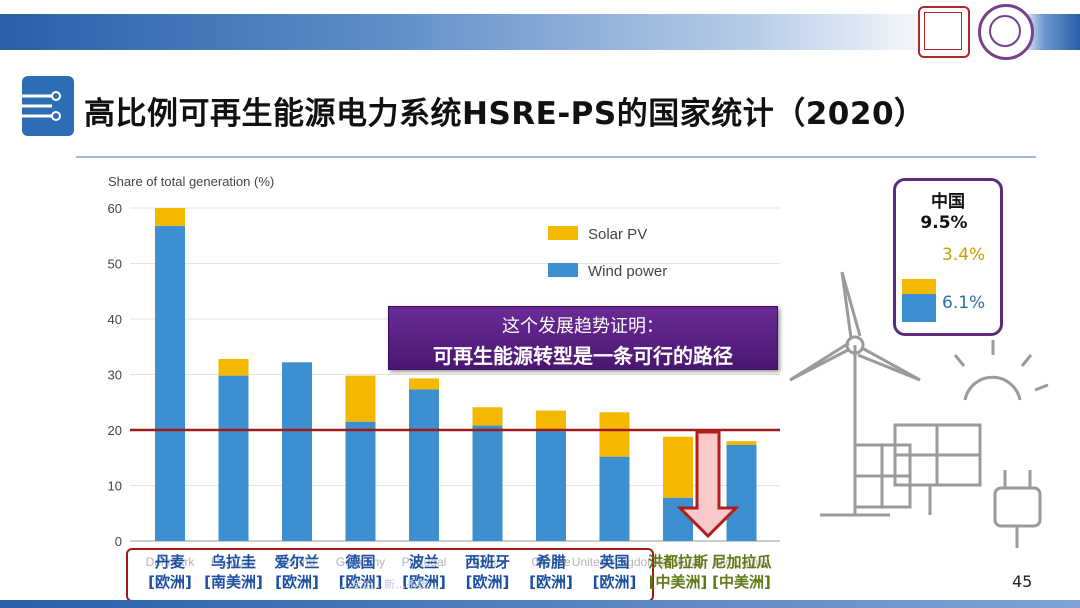 The height and width of the screenshot is (608, 1080). I want to click on country-label: 英国 [欧洲], so click(615, 572).